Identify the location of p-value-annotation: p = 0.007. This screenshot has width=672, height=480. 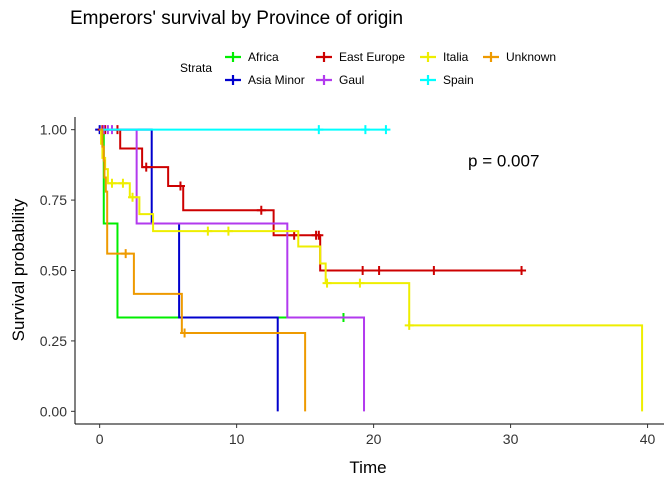
(503, 161).